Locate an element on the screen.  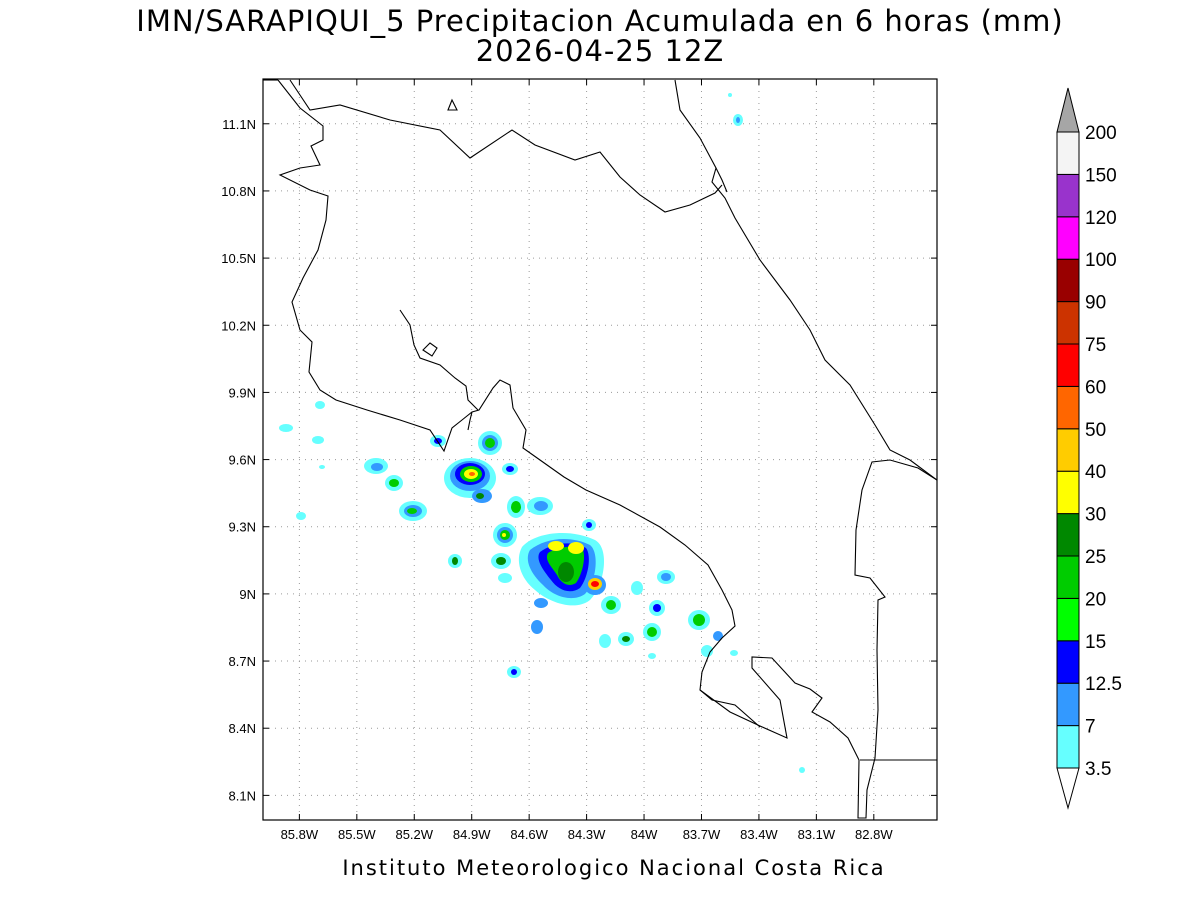
pacific-coastline is located at coordinates (506, 146).